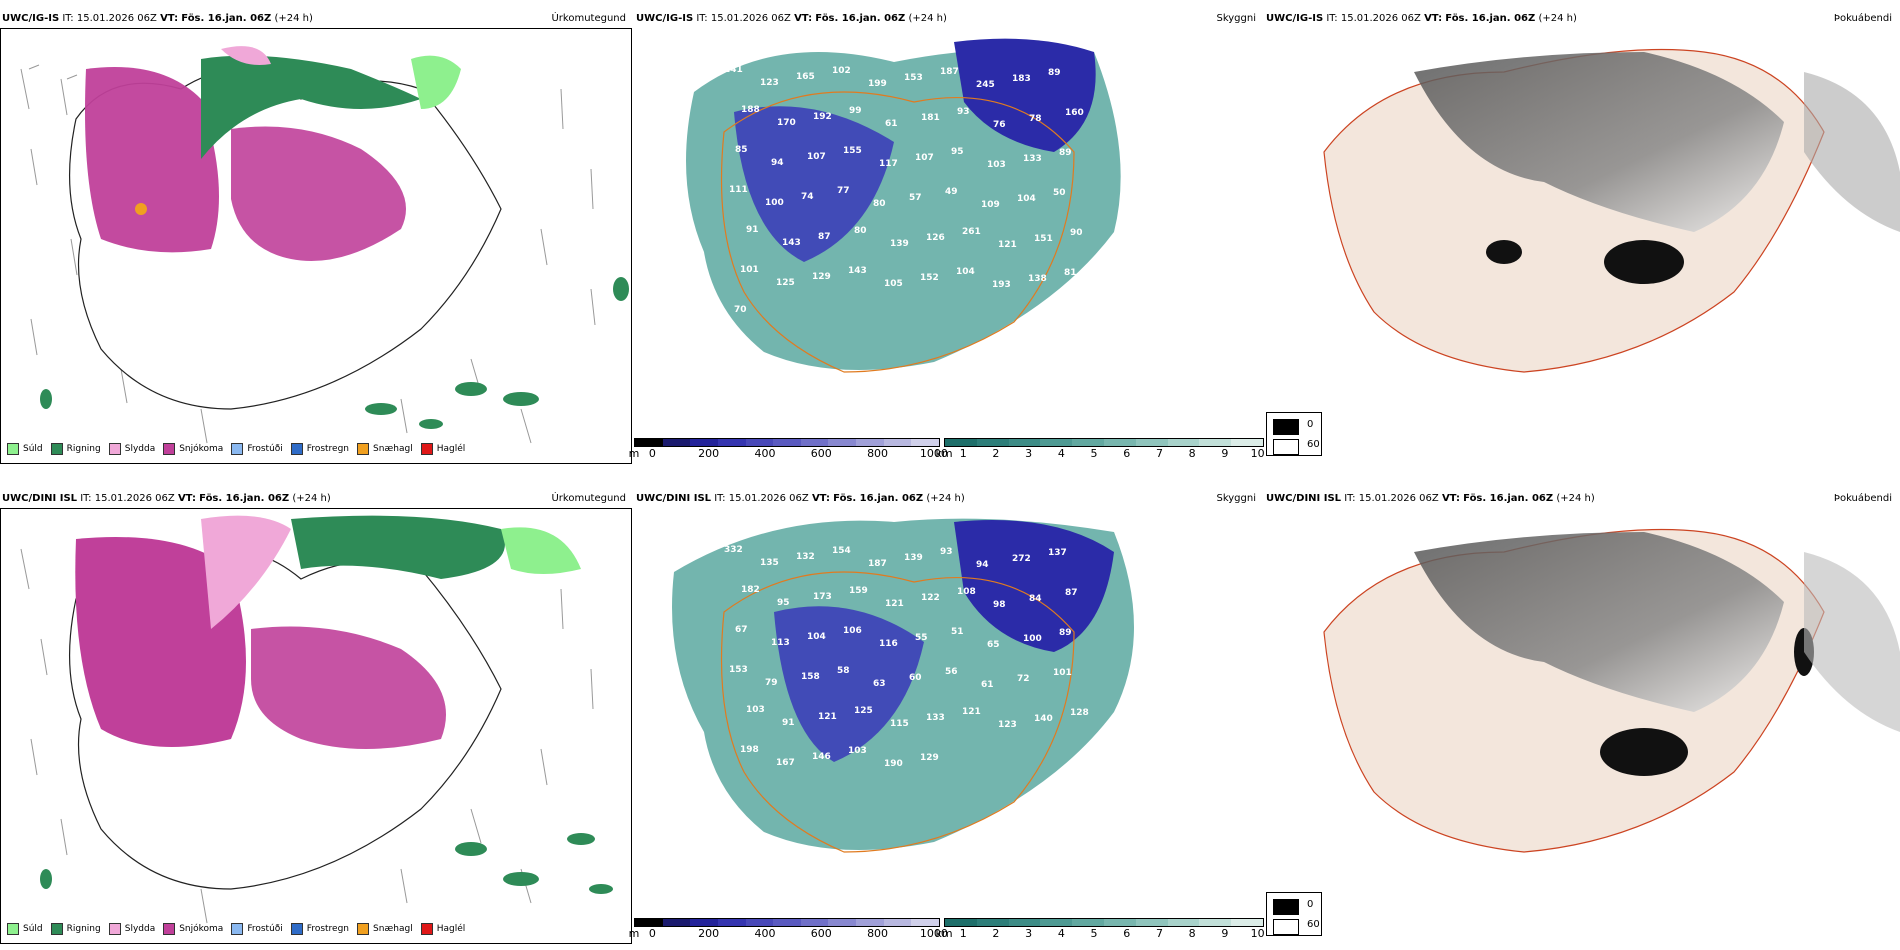  I want to click on colorbar-ceiling: m 0 200 400 600 800 1000, so click(788, 449).